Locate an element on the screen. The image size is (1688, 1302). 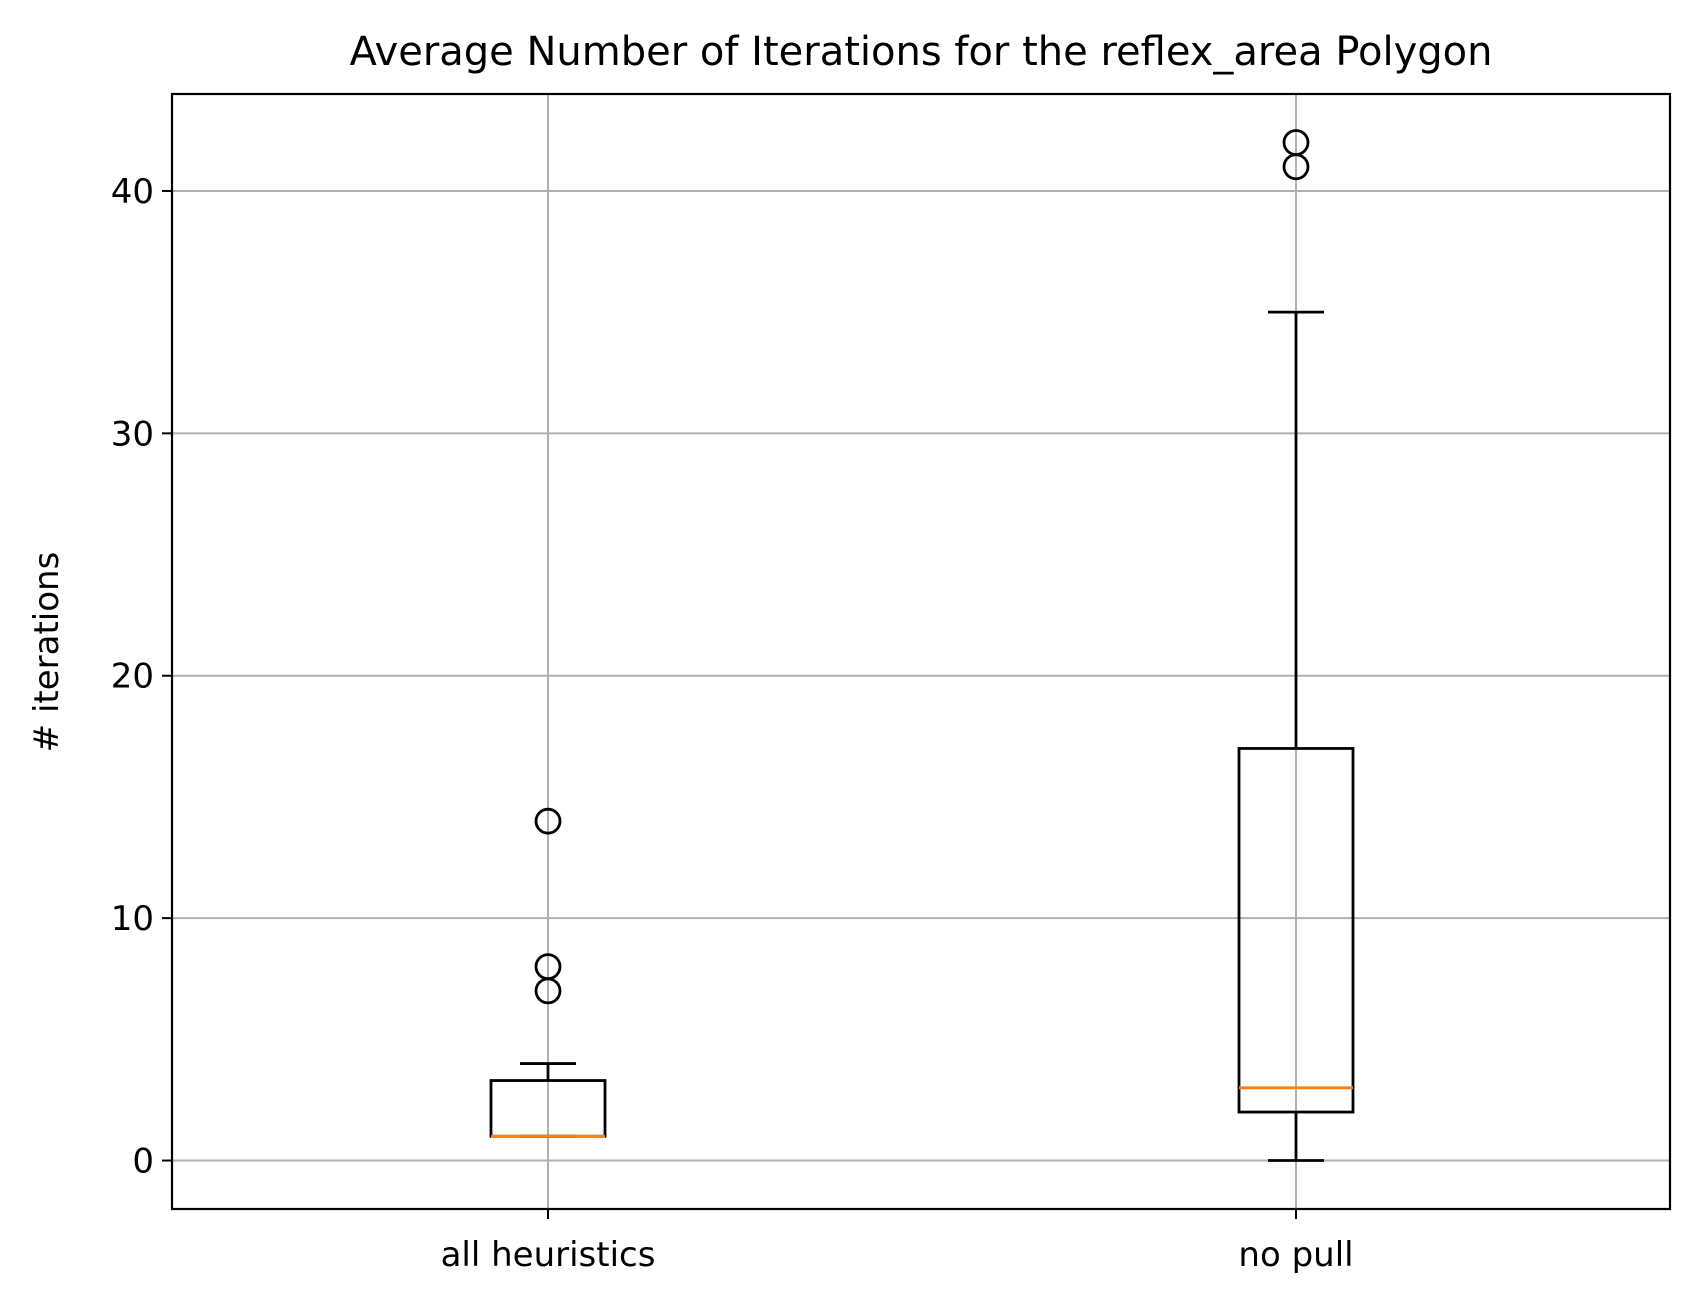
box-no-pull is located at coordinates (1296, 645).